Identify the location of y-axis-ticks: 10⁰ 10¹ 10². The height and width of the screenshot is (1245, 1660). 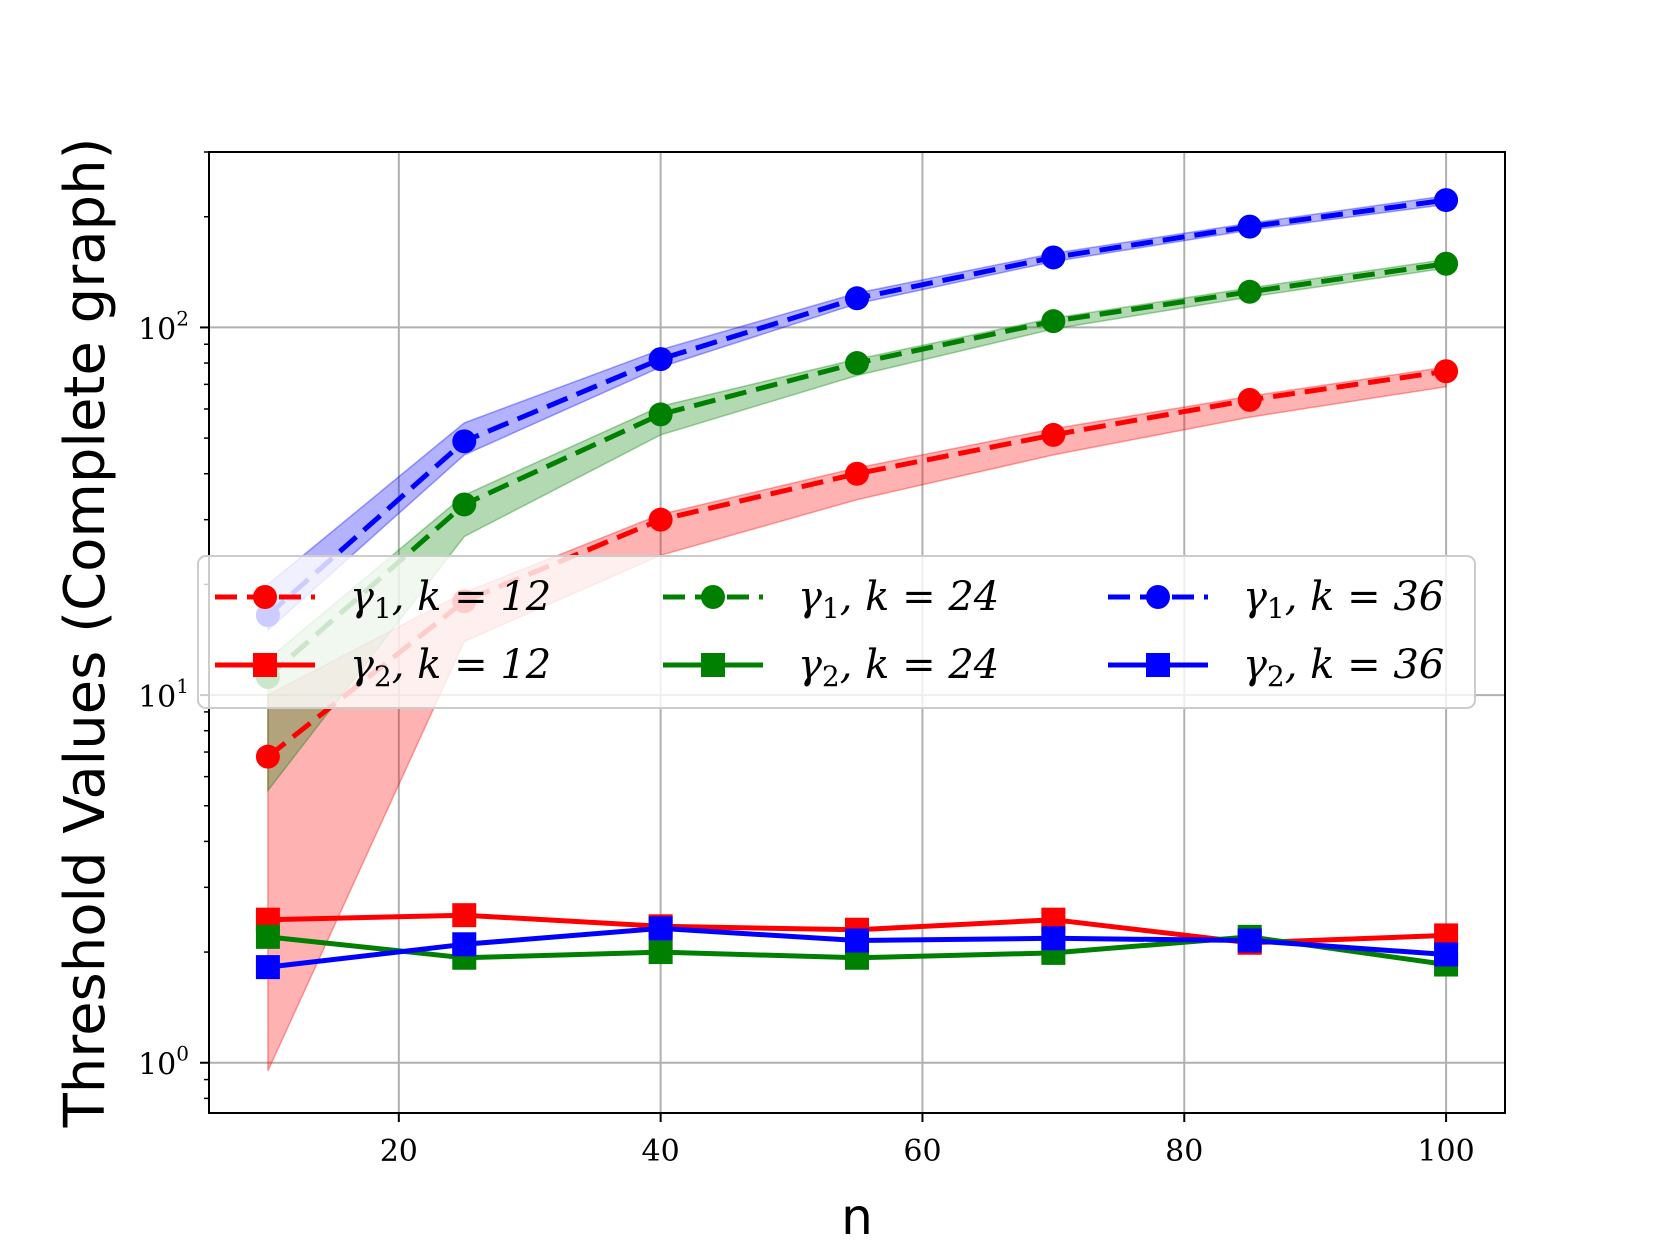
(173, 625).